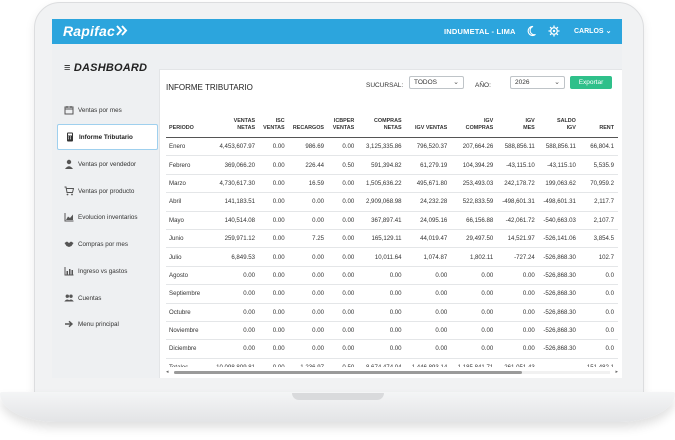 This screenshot has width=675, height=440. I want to click on table-cell: 14,521.97, so click(518, 239).